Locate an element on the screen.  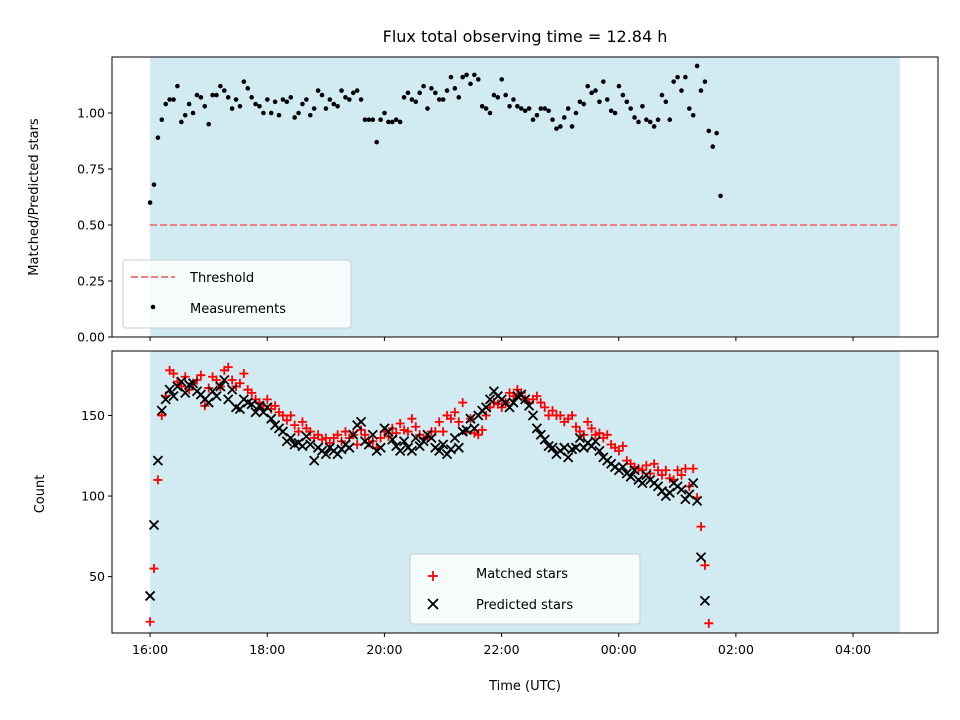
bottom-x-tick-label: 16:00 is located at coordinates (150, 649).